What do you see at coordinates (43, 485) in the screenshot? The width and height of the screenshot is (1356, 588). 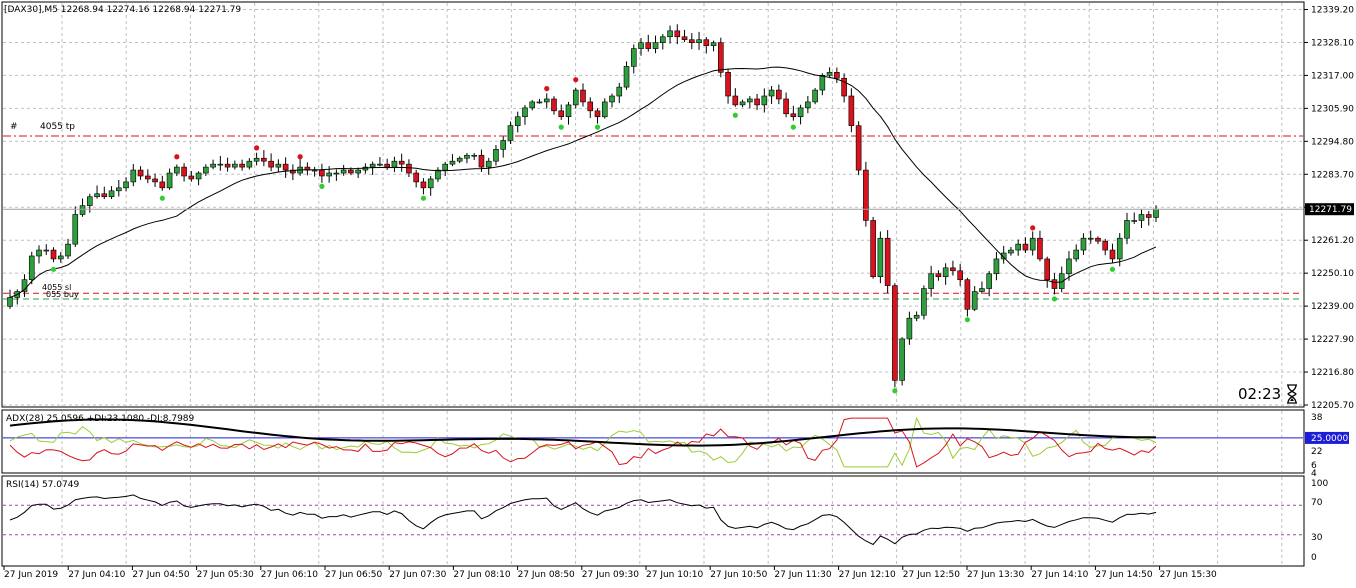 I see `rsi-title: RSI(14) 57.0749` at bounding box center [43, 485].